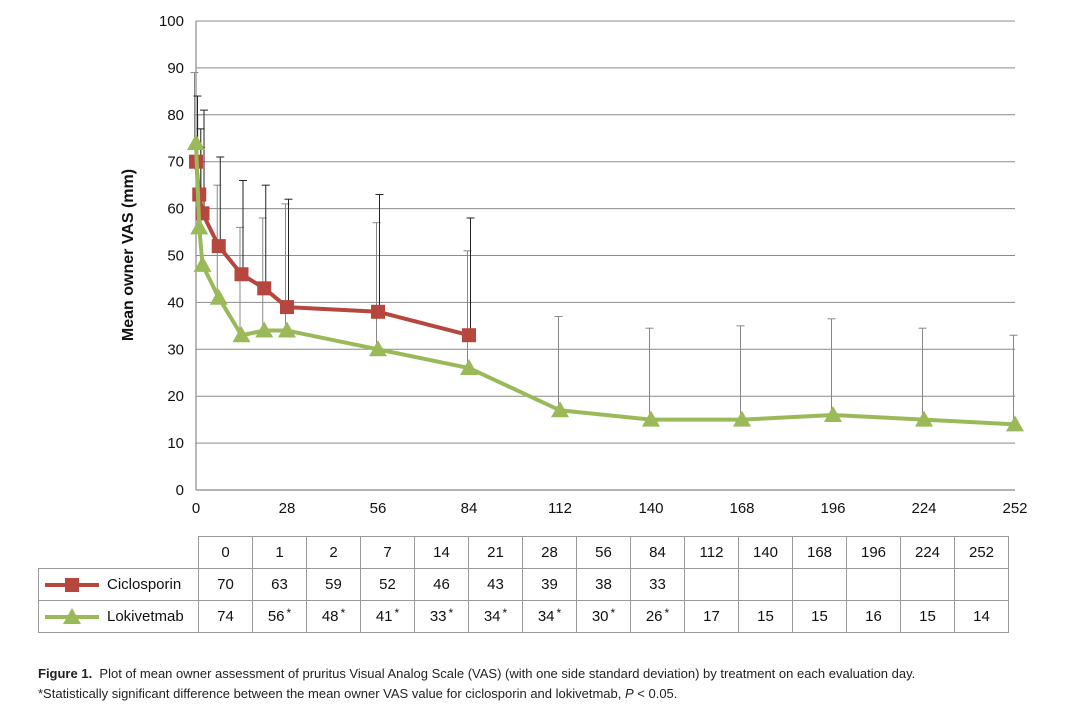  I want to click on y-tick-10: 10, so click(175, 443).